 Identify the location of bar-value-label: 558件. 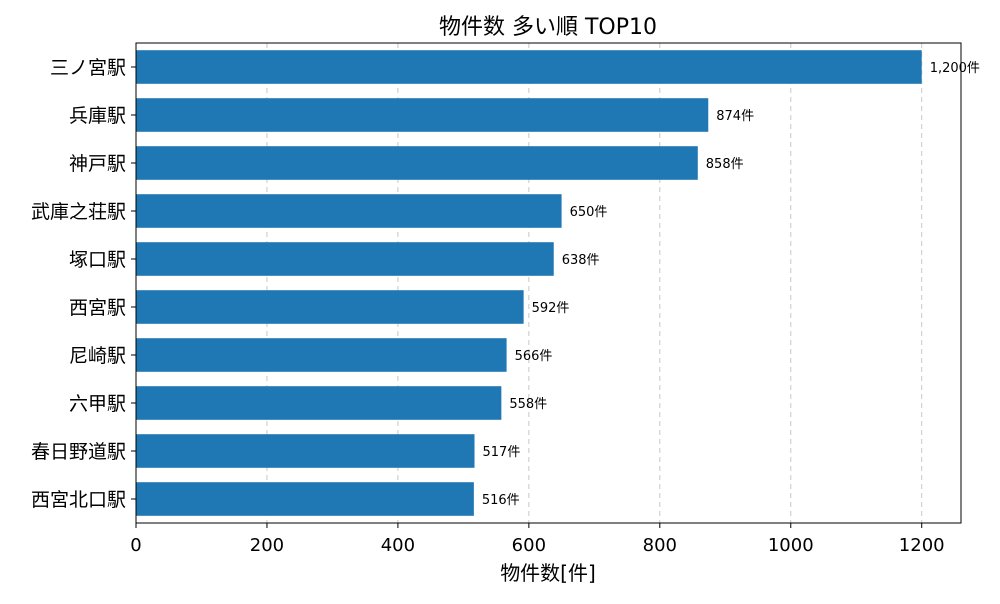
(528, 404).